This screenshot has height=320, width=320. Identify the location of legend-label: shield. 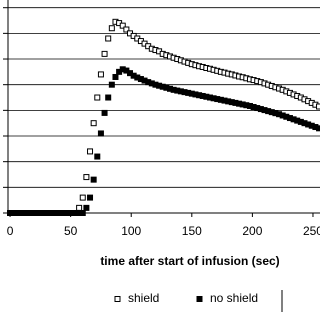
(143, 298).